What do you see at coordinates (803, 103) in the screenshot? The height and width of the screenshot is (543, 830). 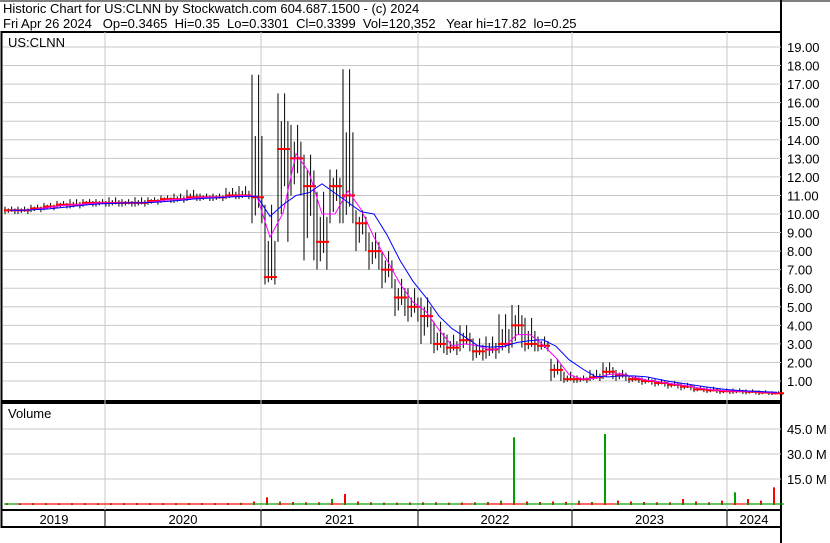 I see `price-tick-label: 16.00` at bounding box center [803, 103].